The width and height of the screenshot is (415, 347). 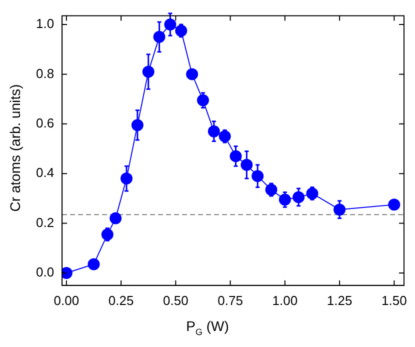 I want to click on x-tick-label: 0.50, so click(x=175, y=300).